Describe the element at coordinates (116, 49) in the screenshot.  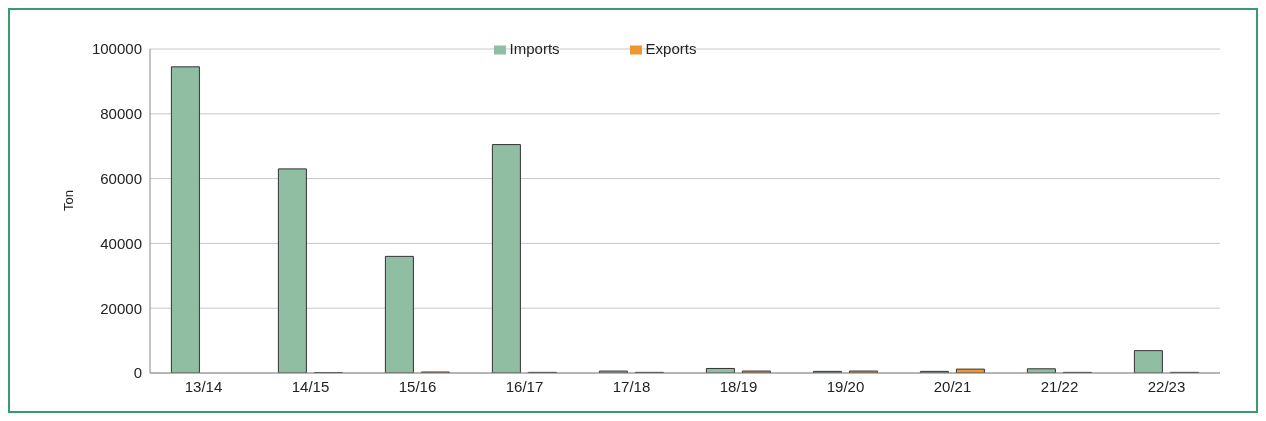
I see `y-tick-label: 100000` at that location.